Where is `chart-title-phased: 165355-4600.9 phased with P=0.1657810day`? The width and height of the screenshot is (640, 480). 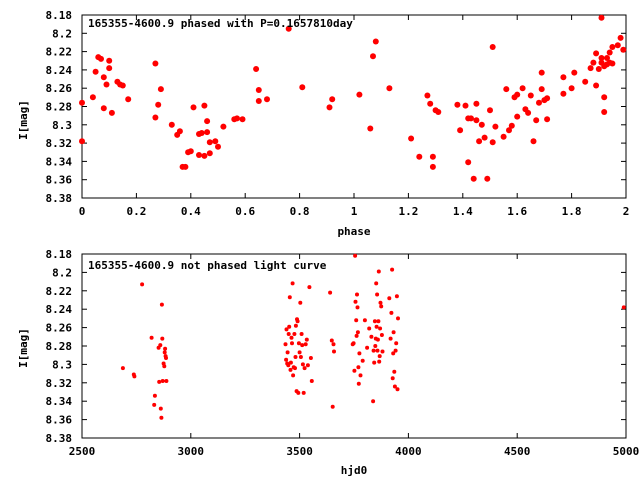
chart-title-phased: 165355-4600.9 phased with P=0.1657810day is located at coordinates (220, 23).